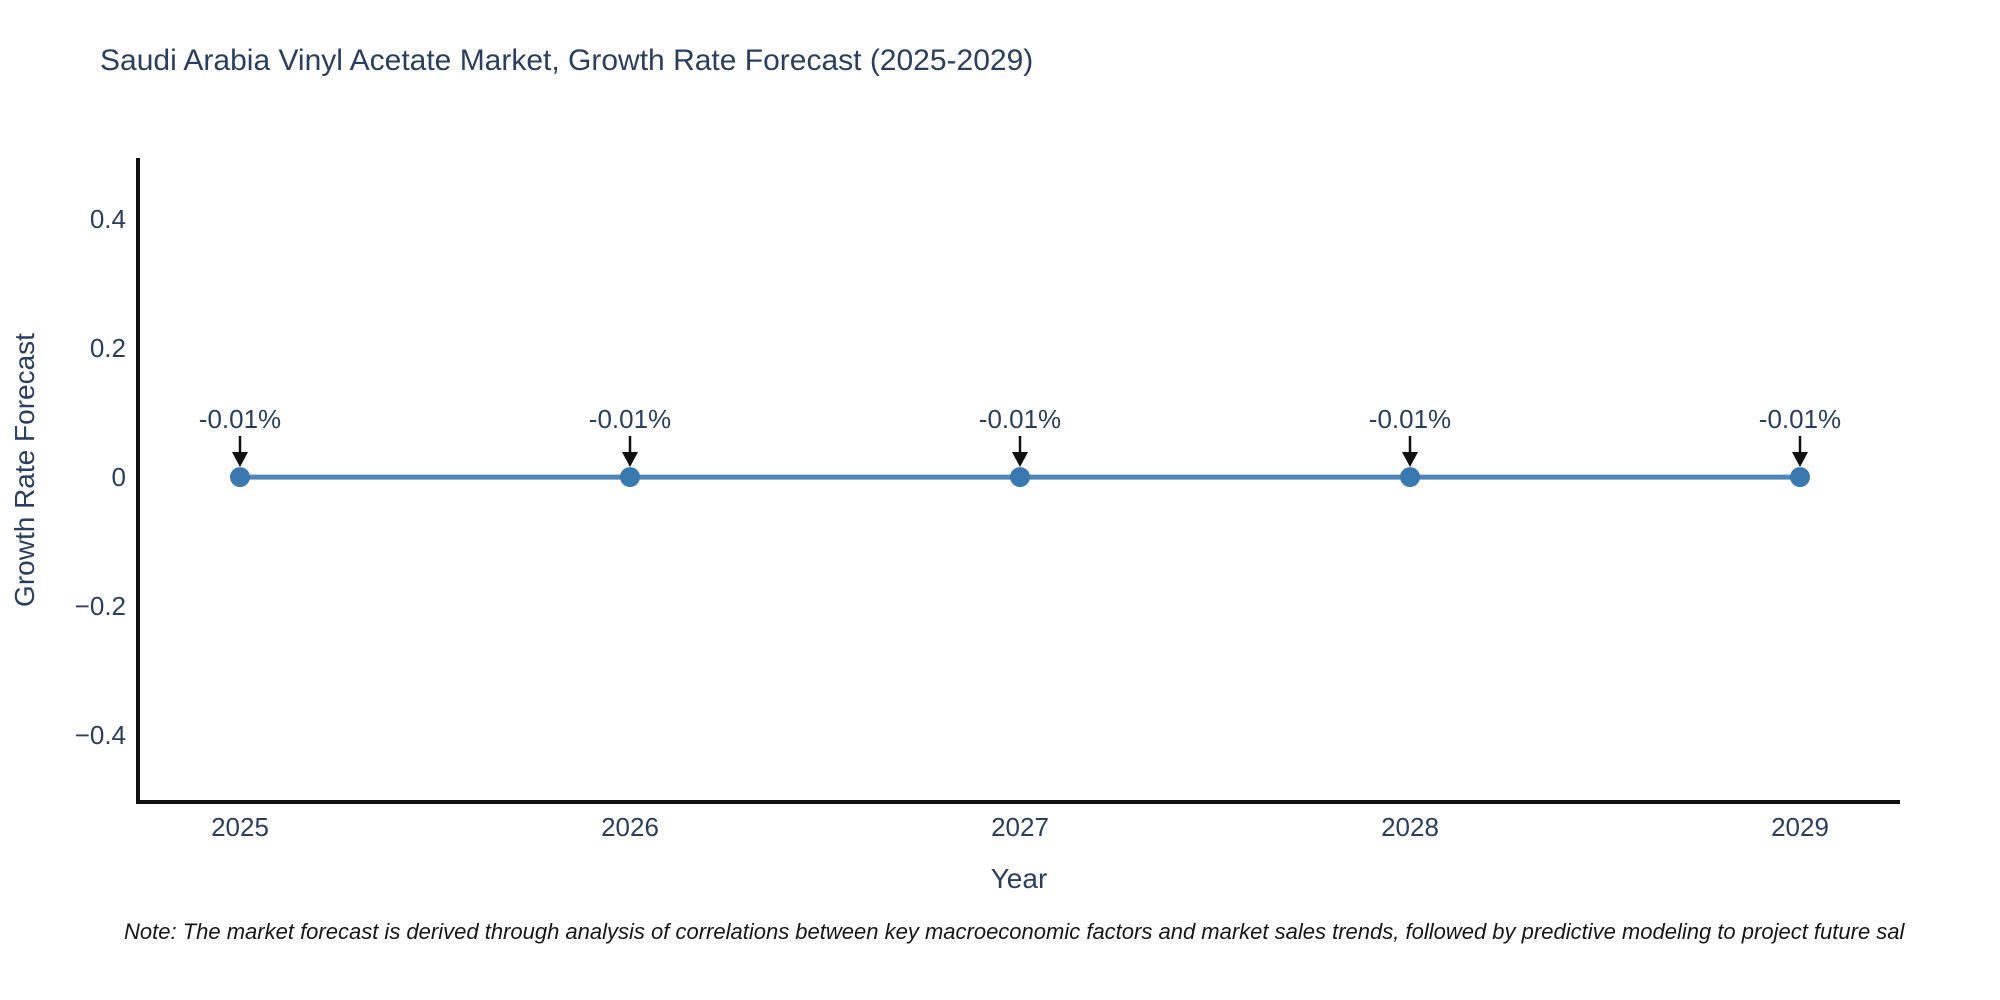 This screenshot has width=2000, height=1000. Describe the element at coordinates (240, 827) in the screenshot. I see `x-tick-label: 2025` at that location.